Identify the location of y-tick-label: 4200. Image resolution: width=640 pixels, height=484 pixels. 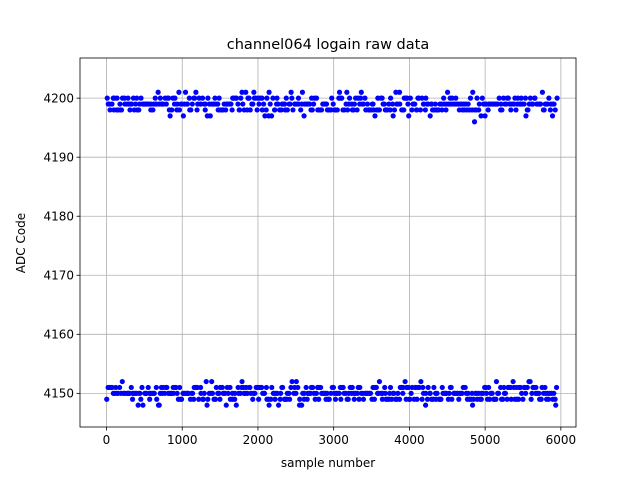
(58, 98).